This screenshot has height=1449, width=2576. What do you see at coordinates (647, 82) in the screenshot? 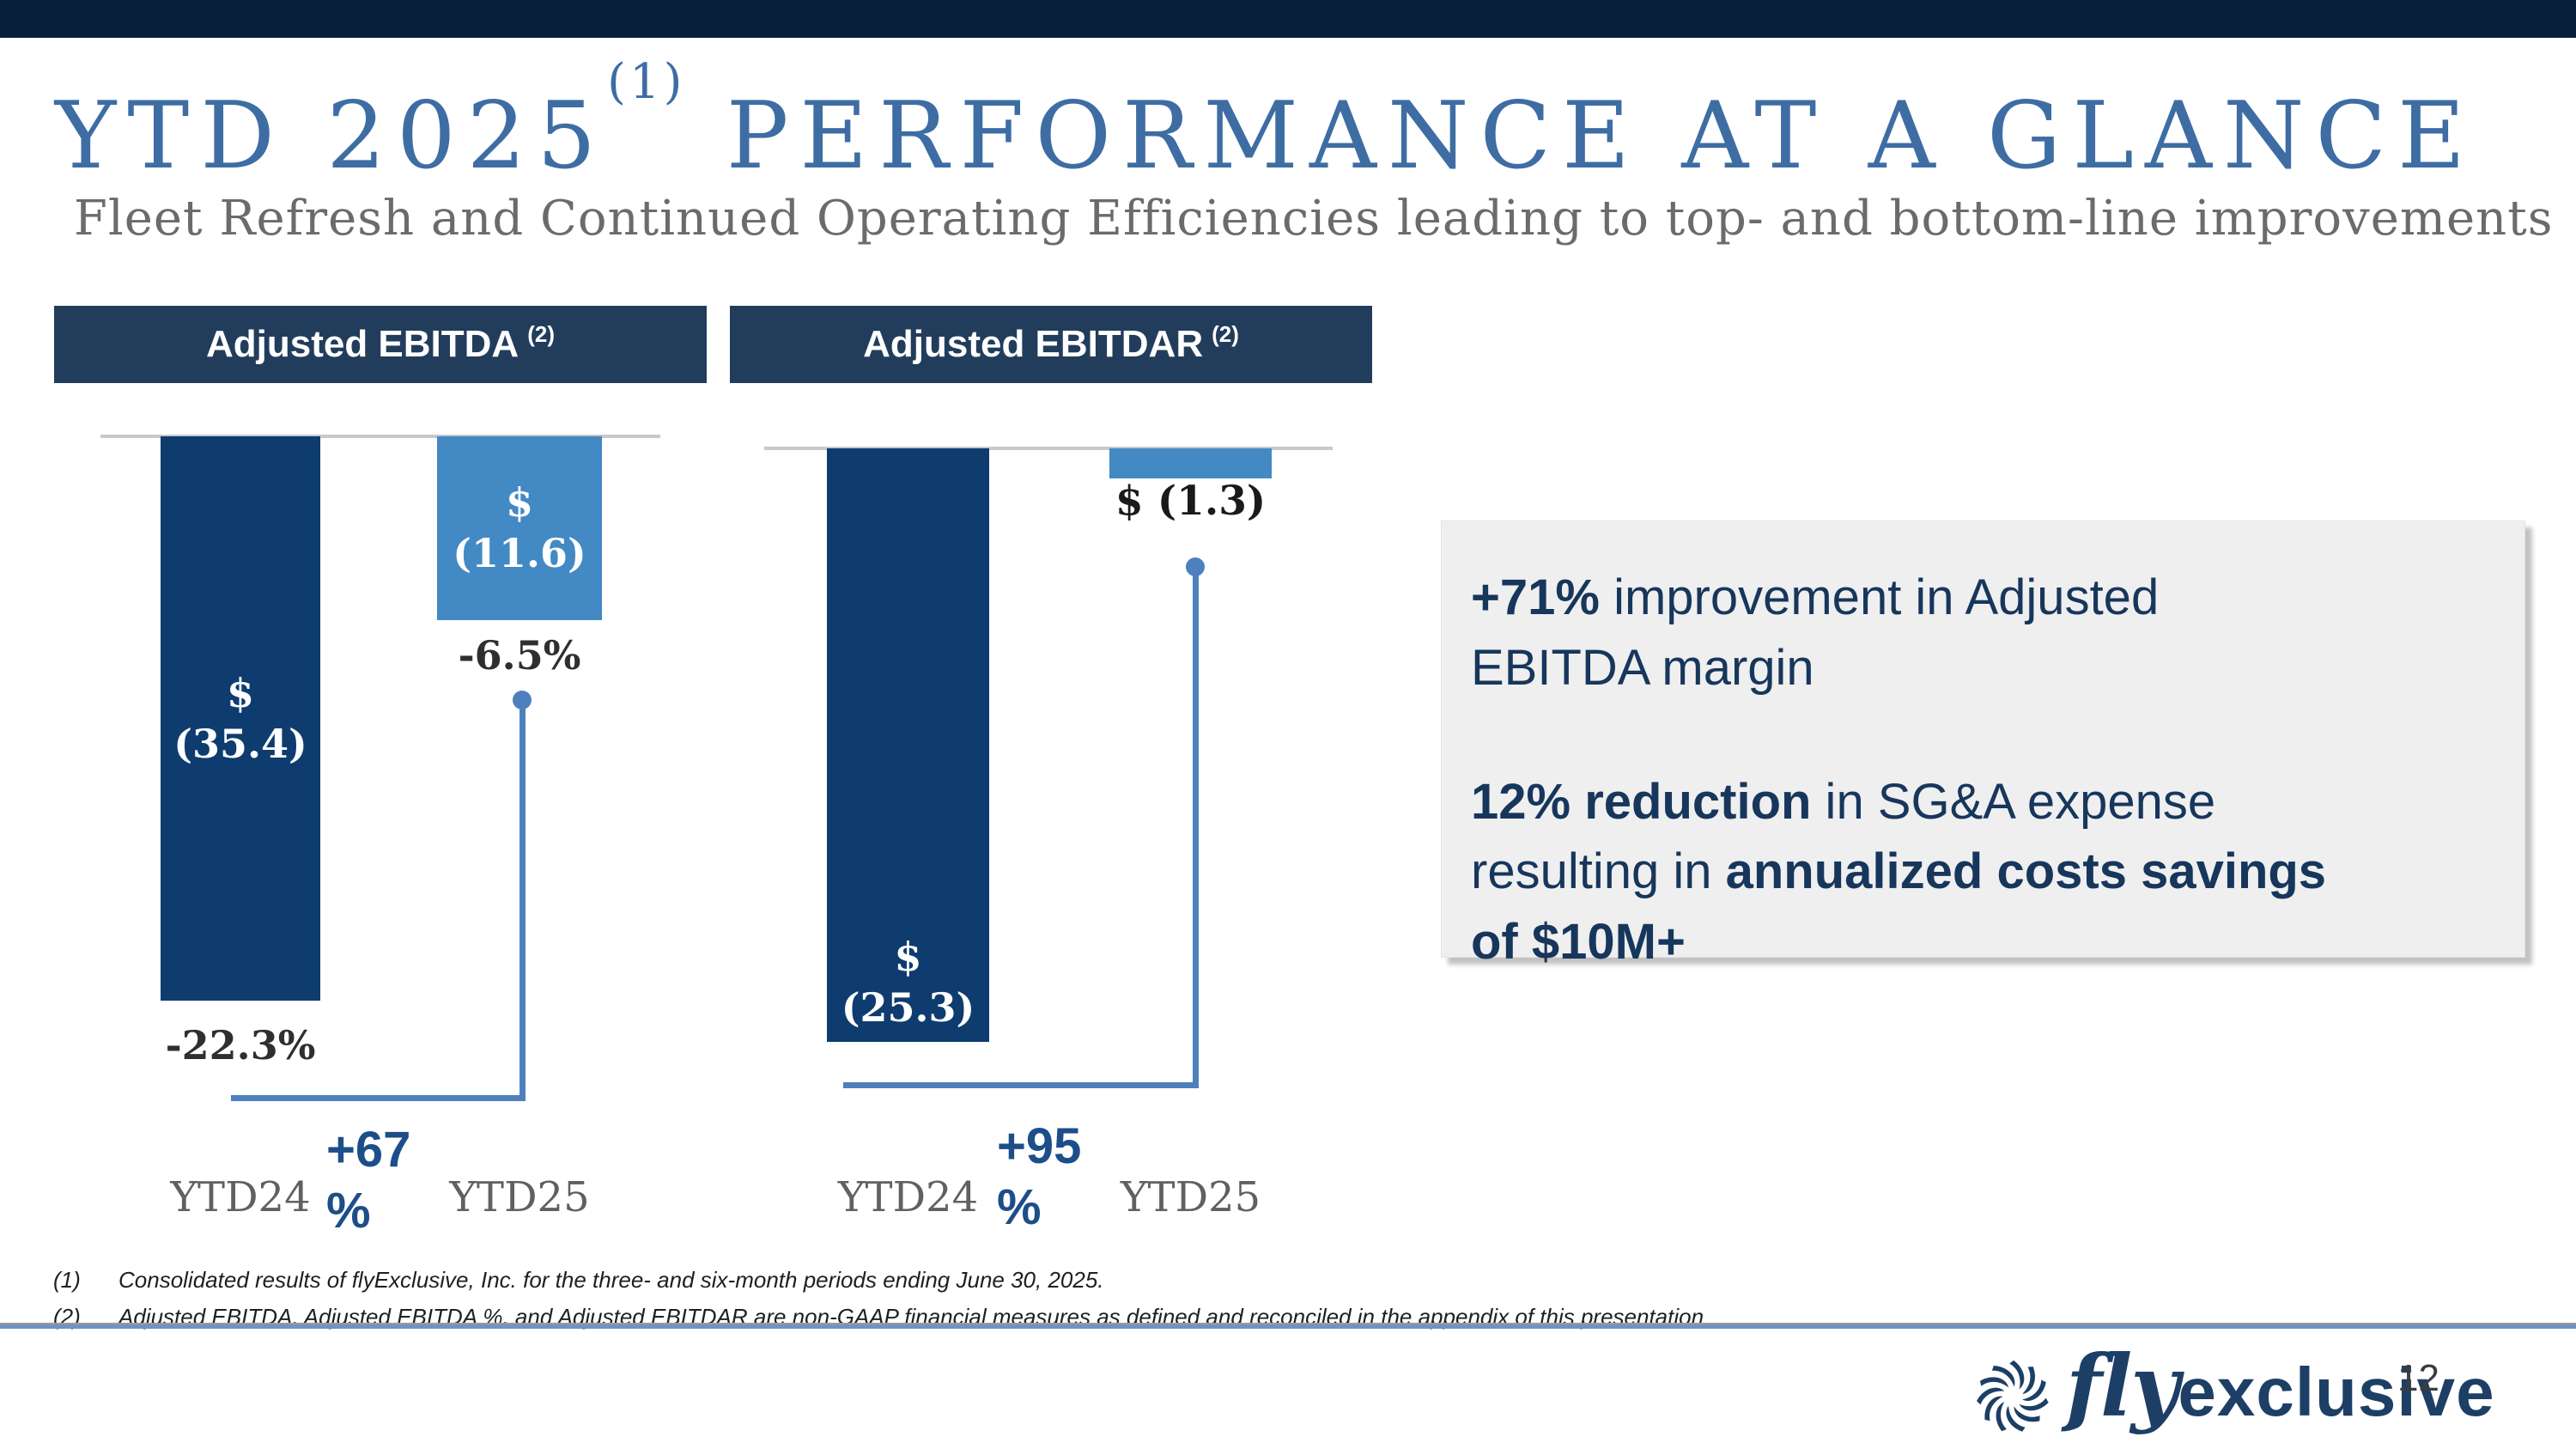
I see `title-footnote-marker: (1)` at bounding box center [647, 82].